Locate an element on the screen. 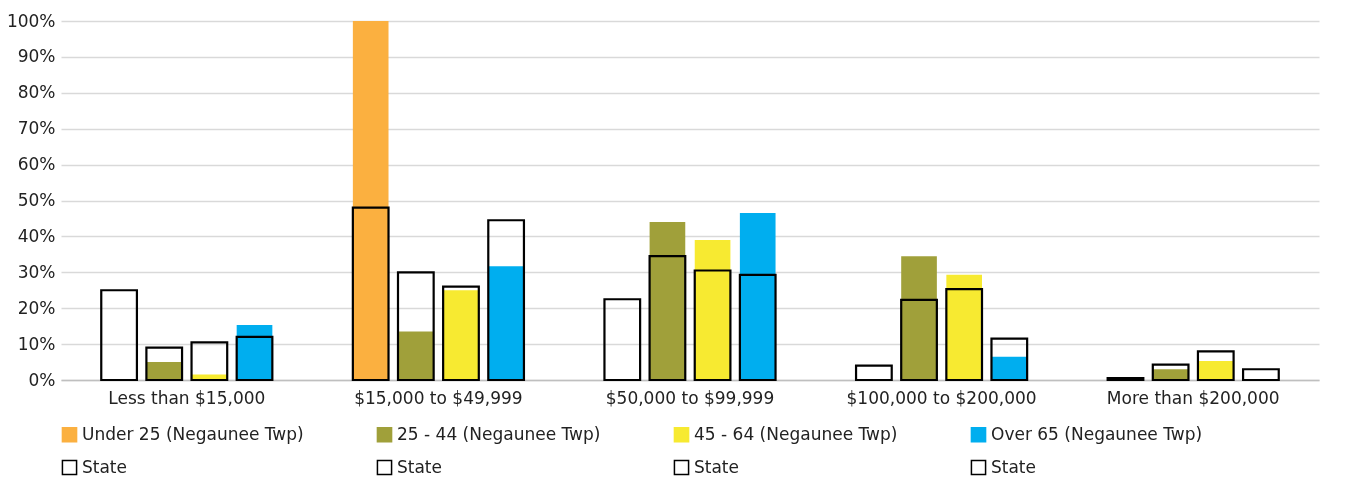 Image resolution: width=1348 pixels, height=500 pixels. x-tick-label: Less than $15,000 is located at coordinates (187, 397).